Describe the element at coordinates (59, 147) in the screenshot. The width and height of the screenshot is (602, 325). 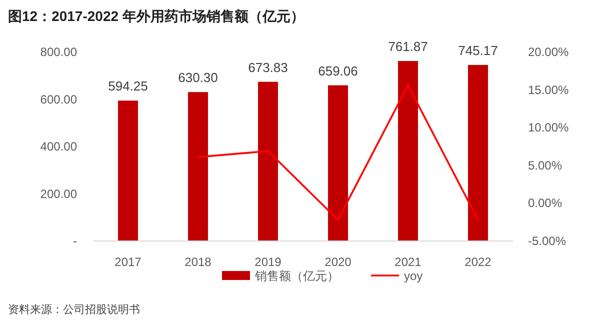
I see `y-tick-label: 400.00` at that location.